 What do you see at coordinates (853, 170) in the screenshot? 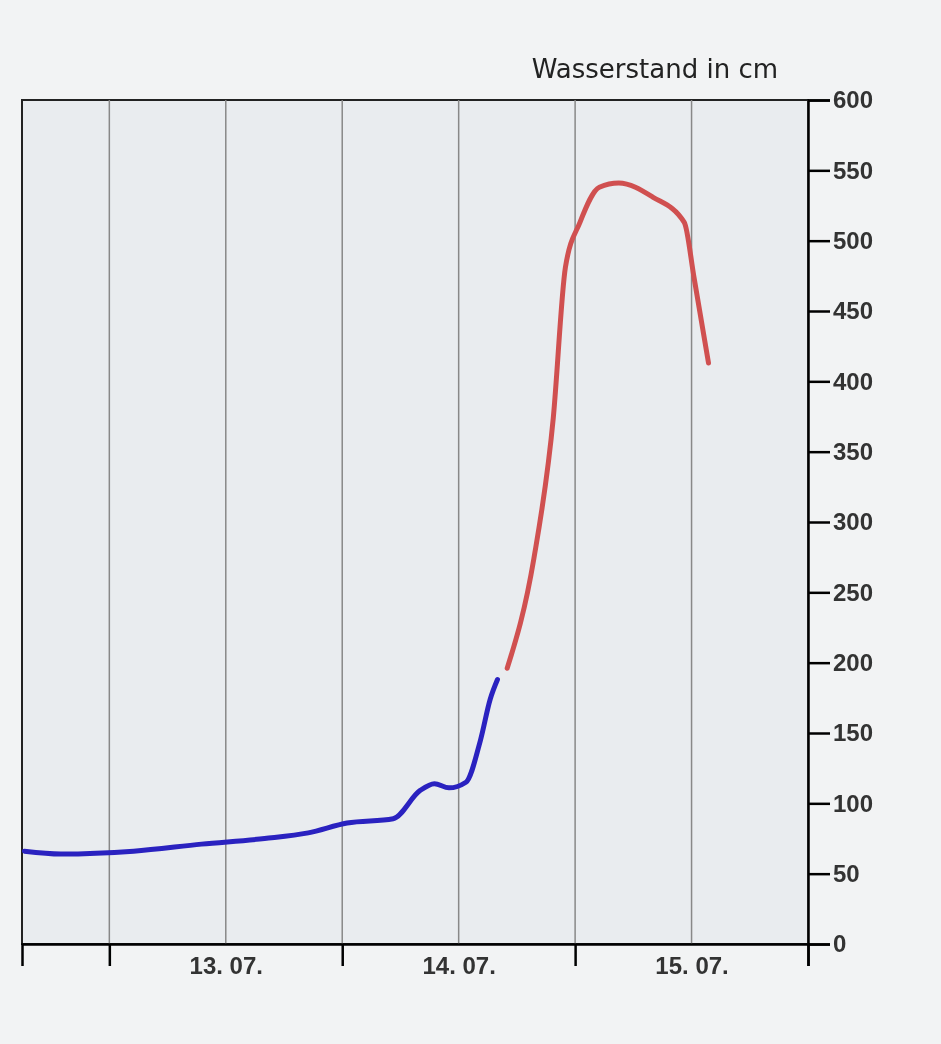
I see `y-tick-label: 550` at bounding box center [853, 170].